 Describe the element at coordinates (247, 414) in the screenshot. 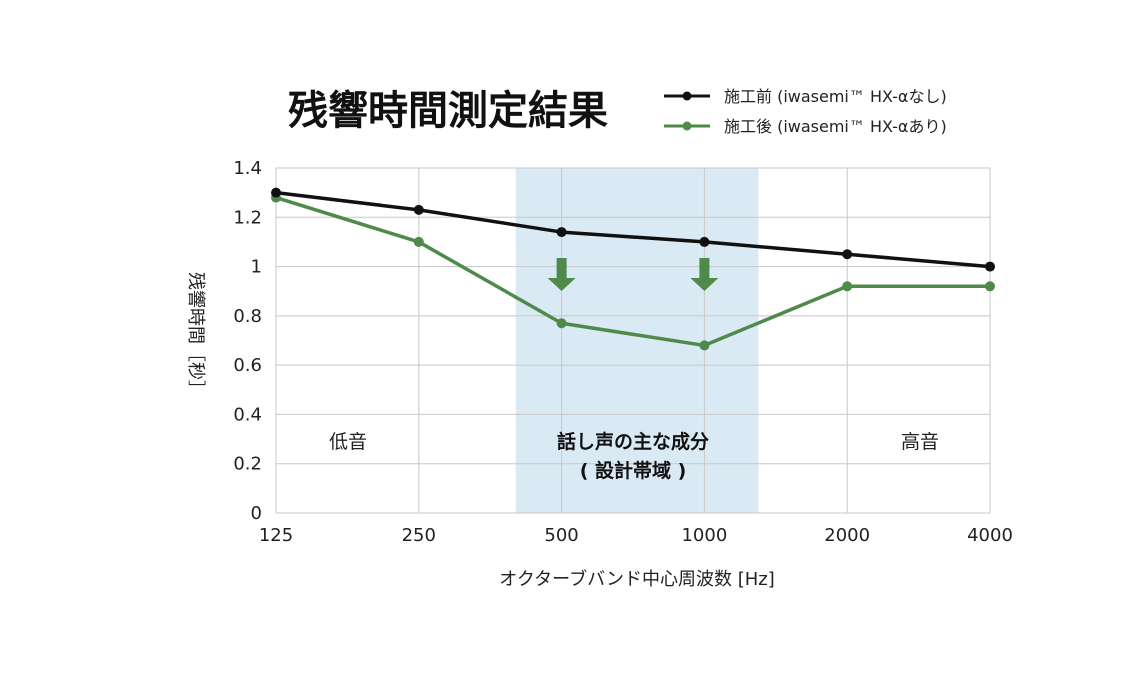

I see `y-tick-label: 0.4` at that location.